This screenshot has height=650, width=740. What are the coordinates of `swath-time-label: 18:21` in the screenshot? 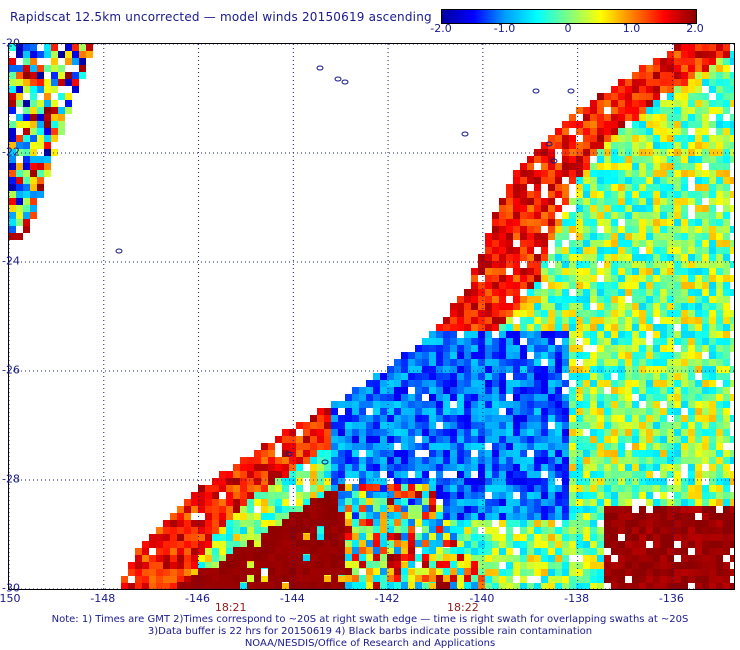 It's located at (230, 607).